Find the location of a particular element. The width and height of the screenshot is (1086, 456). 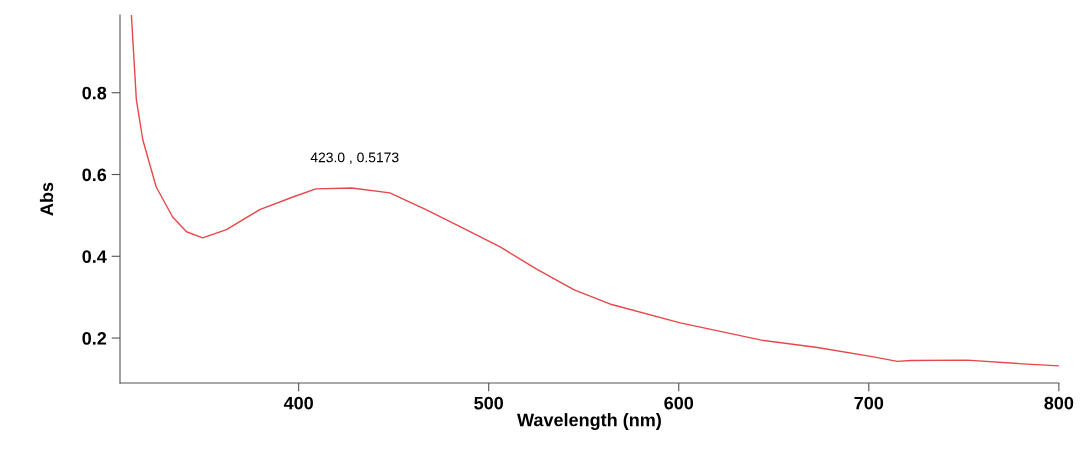

x-tick-label: 400 is located at coordinates (298, 403).